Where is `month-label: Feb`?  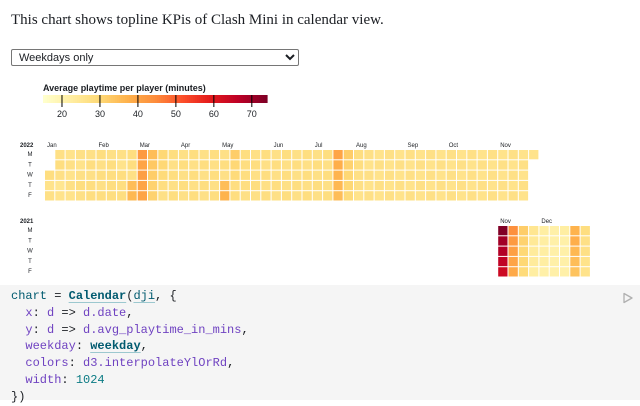
month-label: Feb is located at coordinates (104, 146).